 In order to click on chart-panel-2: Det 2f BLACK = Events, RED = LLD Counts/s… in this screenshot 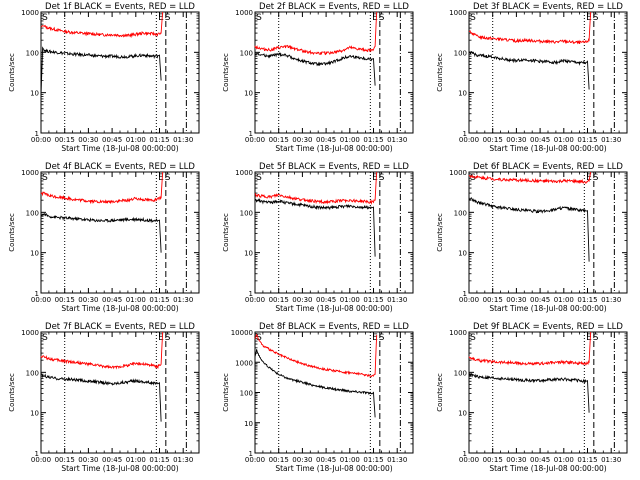, I will do `click(318, 77)`.